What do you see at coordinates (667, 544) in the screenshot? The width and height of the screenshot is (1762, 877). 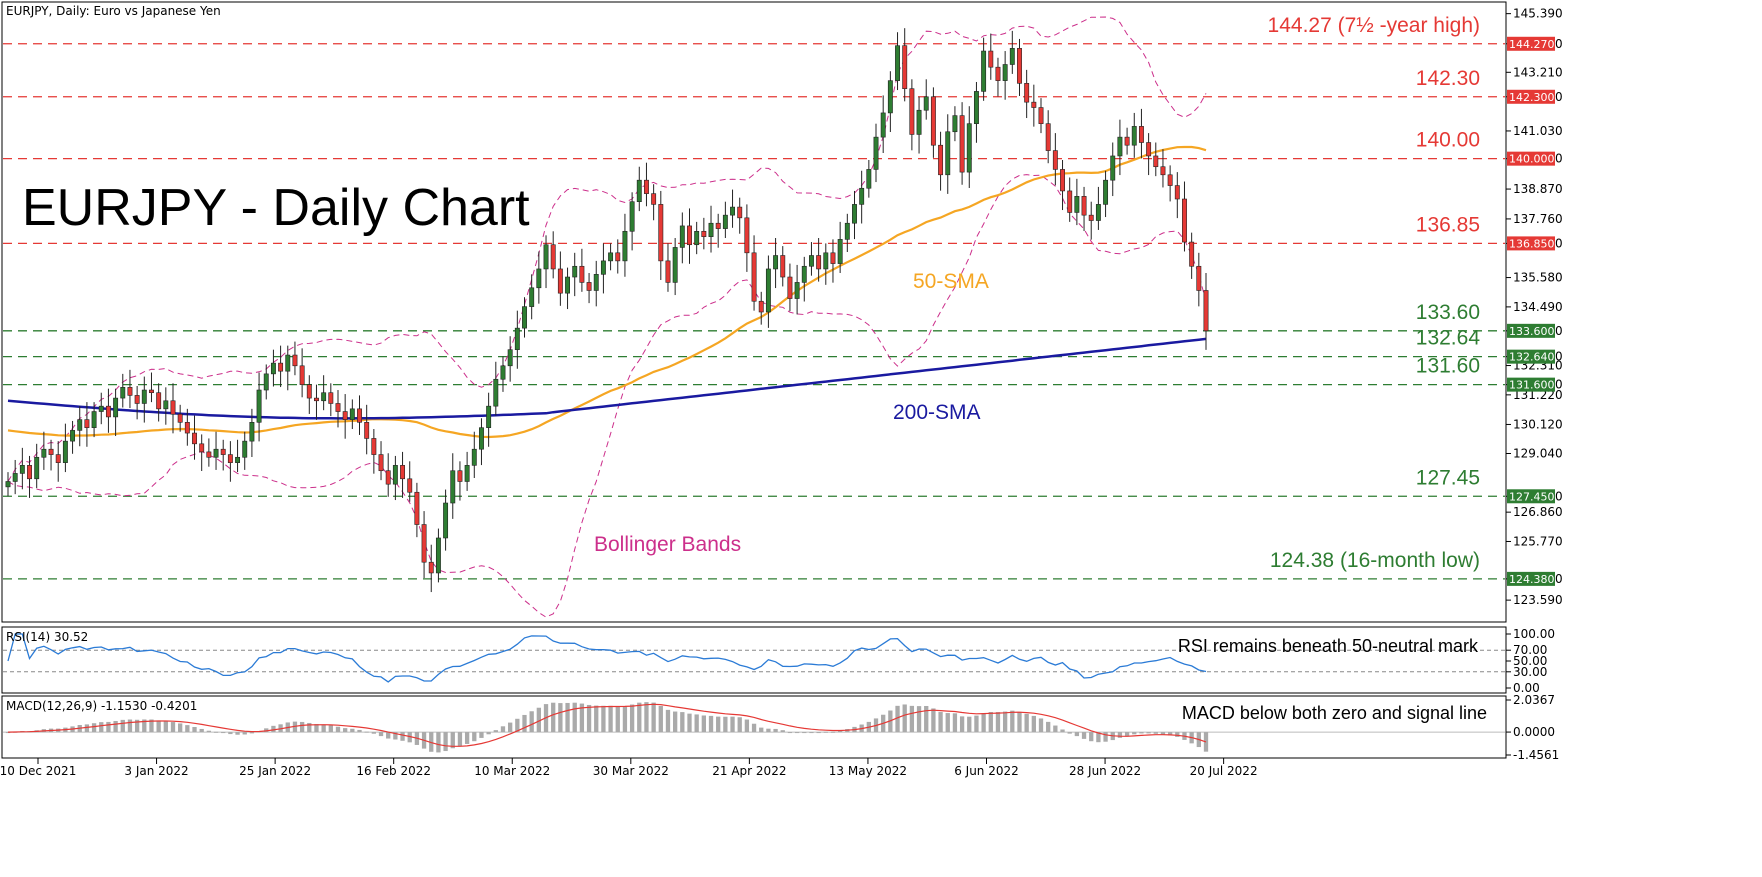 I see `bollinger-annotation: Bollinger Bands` at bounding box center [667, 544].